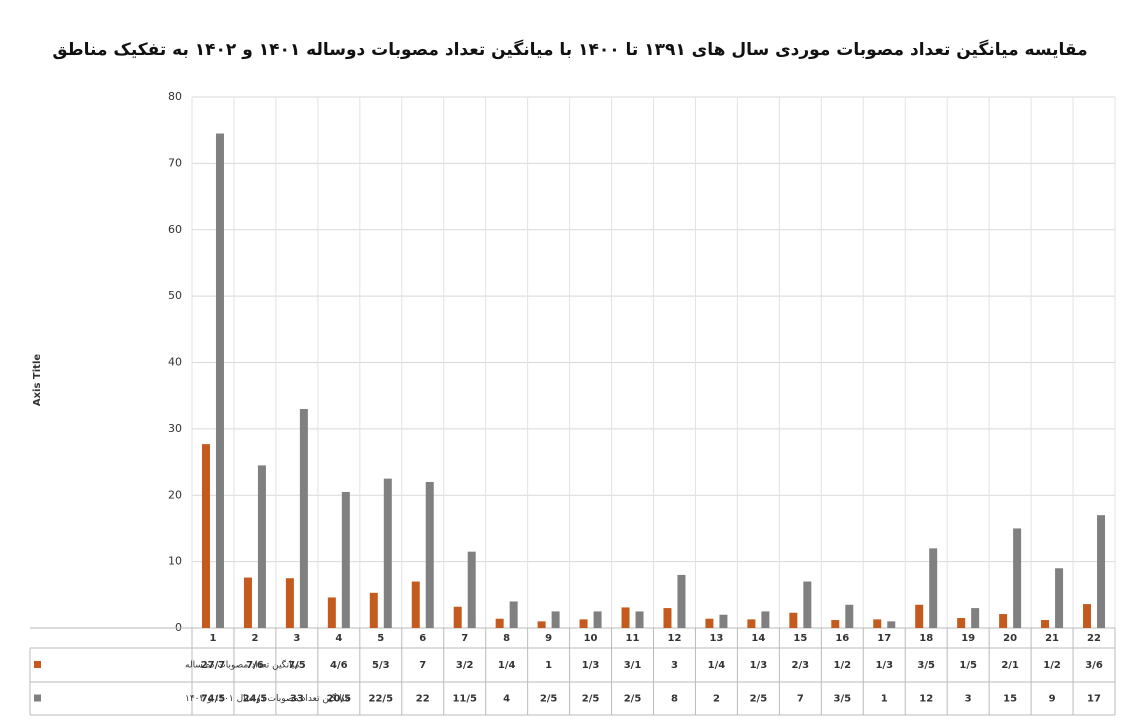 The width and height of the screenshot is (1127, 719). What do you see at coordinates (464, 699) in the screenshot?
I see `table-value: 11/5` at bounding box center [464, 699].